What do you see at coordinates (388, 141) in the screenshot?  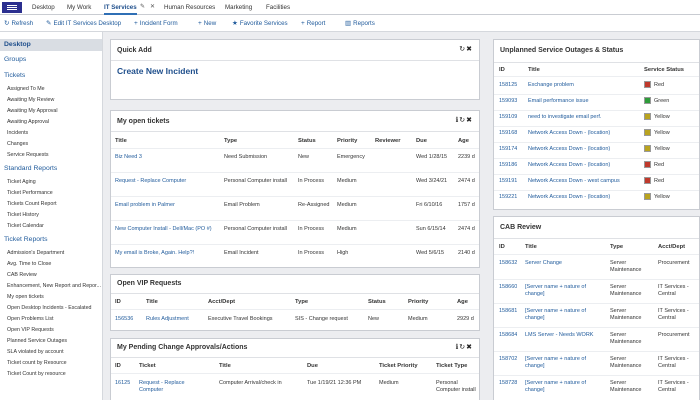 I see `column-header: Reviewer` at bounding box center [388, 141].